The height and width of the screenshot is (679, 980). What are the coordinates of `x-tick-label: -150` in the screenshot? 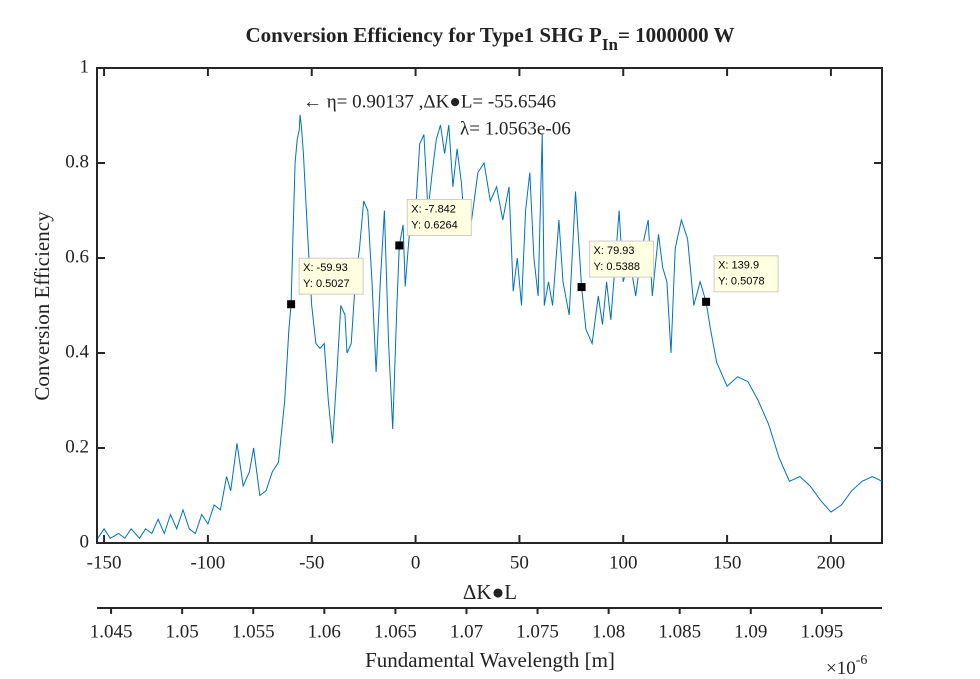 It's located at (104, 562).